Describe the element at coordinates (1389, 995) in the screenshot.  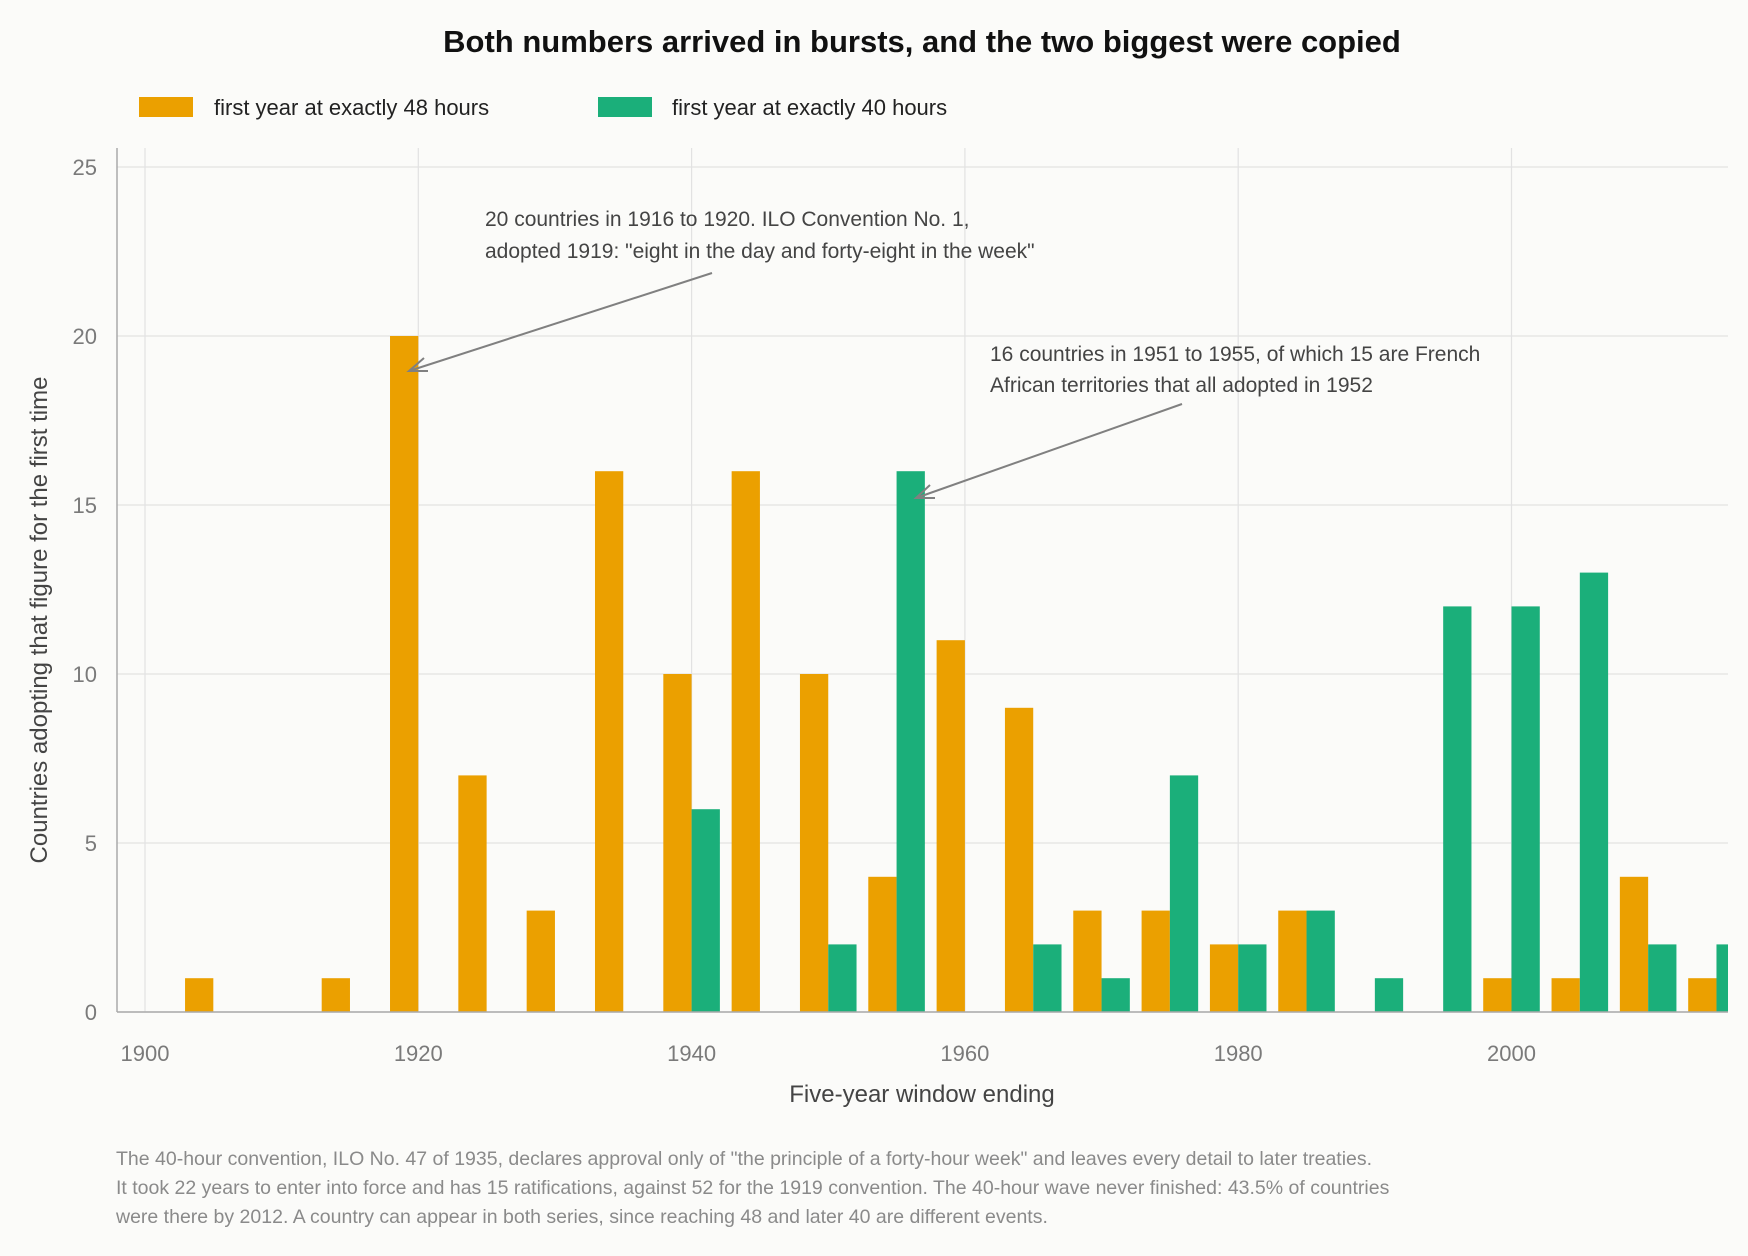
I see `bar-40h-1990` at that location.